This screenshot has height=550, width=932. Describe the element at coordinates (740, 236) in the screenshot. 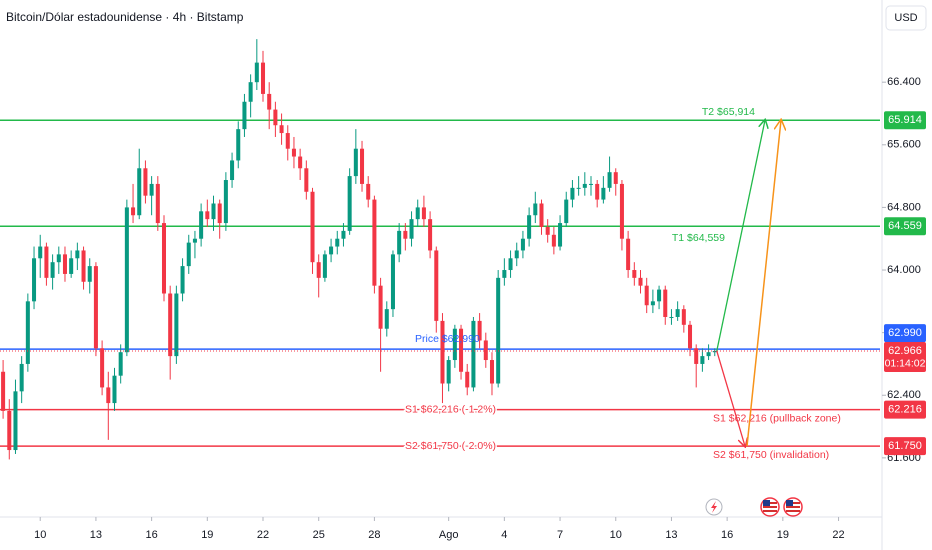

I see `target-arrow` at that location.